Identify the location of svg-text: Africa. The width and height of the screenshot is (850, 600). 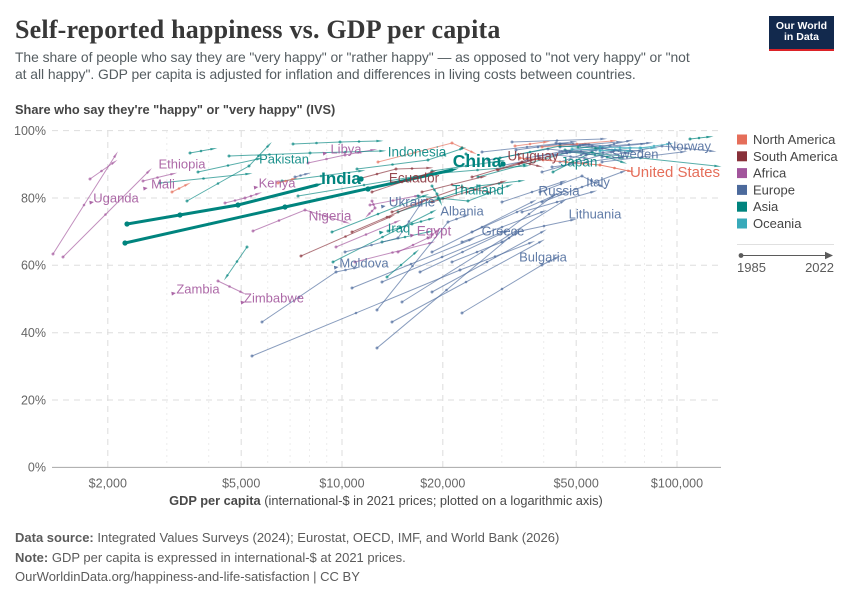
(770, 173).